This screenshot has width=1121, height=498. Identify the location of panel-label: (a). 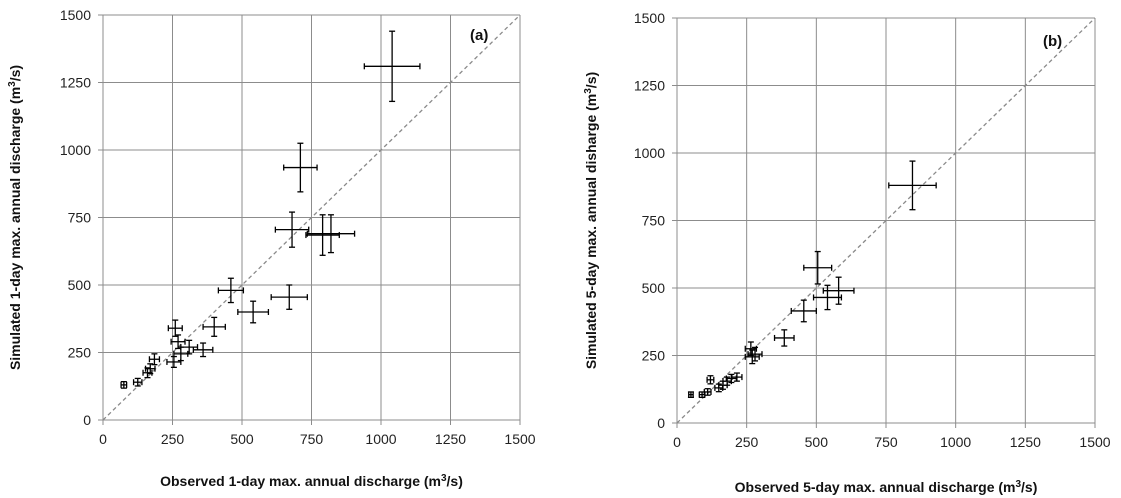
(479, 35).